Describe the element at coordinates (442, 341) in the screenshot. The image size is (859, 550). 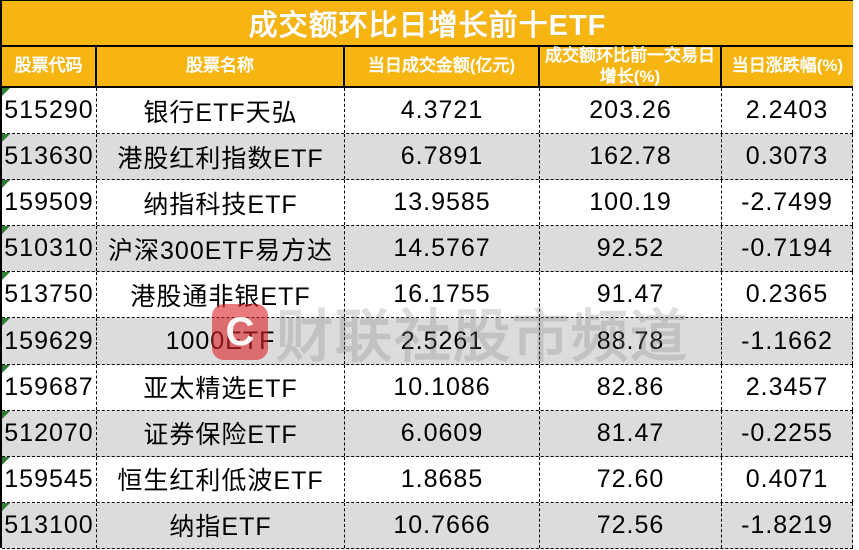
I see `cell-turnover: 2.5261` at that location.